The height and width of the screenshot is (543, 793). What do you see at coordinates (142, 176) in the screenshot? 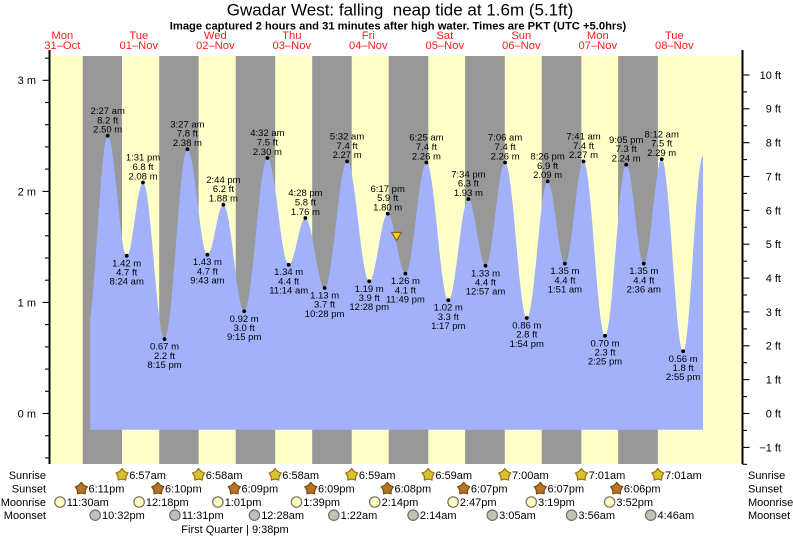
I see `svg-text: 2.08 m` at bounding box center [142, 176].